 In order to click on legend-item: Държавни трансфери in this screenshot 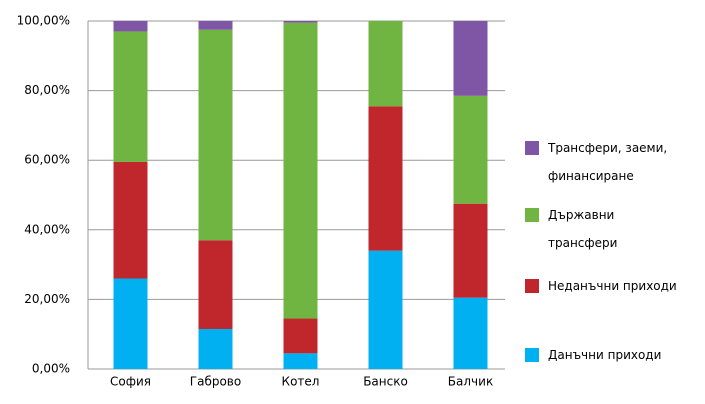, I will do `click(612, 229)`.